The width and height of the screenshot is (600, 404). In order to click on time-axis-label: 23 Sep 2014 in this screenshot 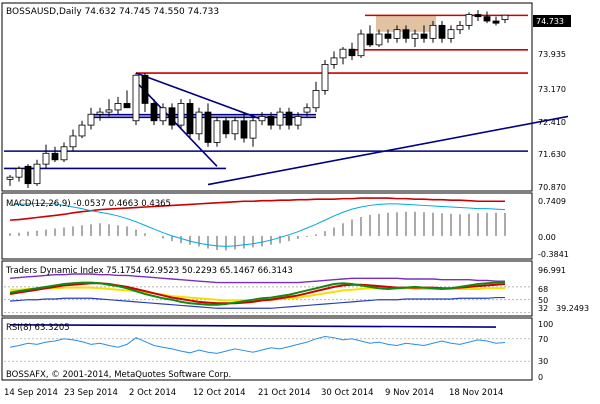, I will do `click(91, 393)`.